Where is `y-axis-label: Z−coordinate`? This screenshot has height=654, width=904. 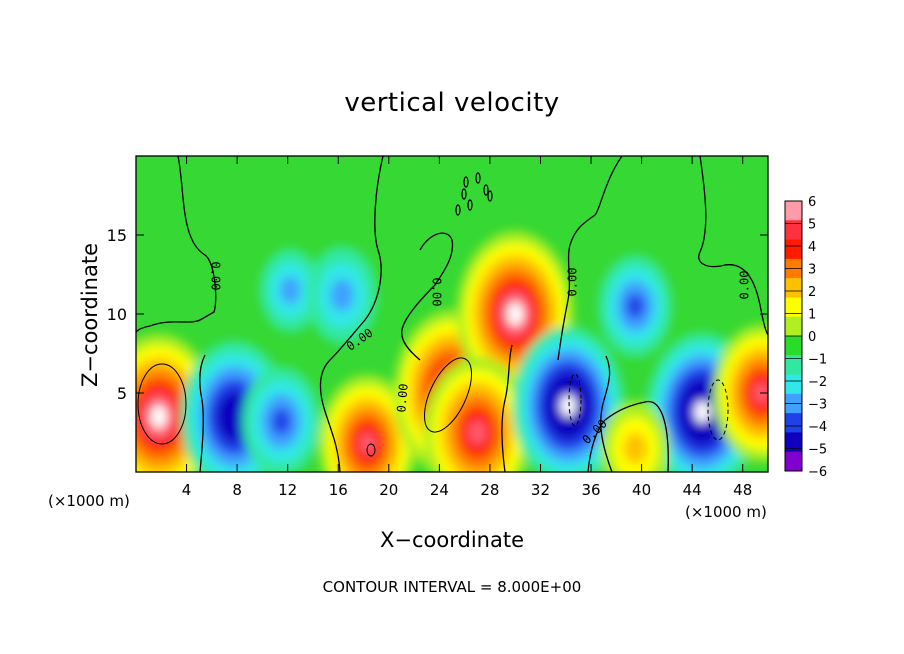 y-axis-label: Z−coordinate is located at coordinates (90, 315).